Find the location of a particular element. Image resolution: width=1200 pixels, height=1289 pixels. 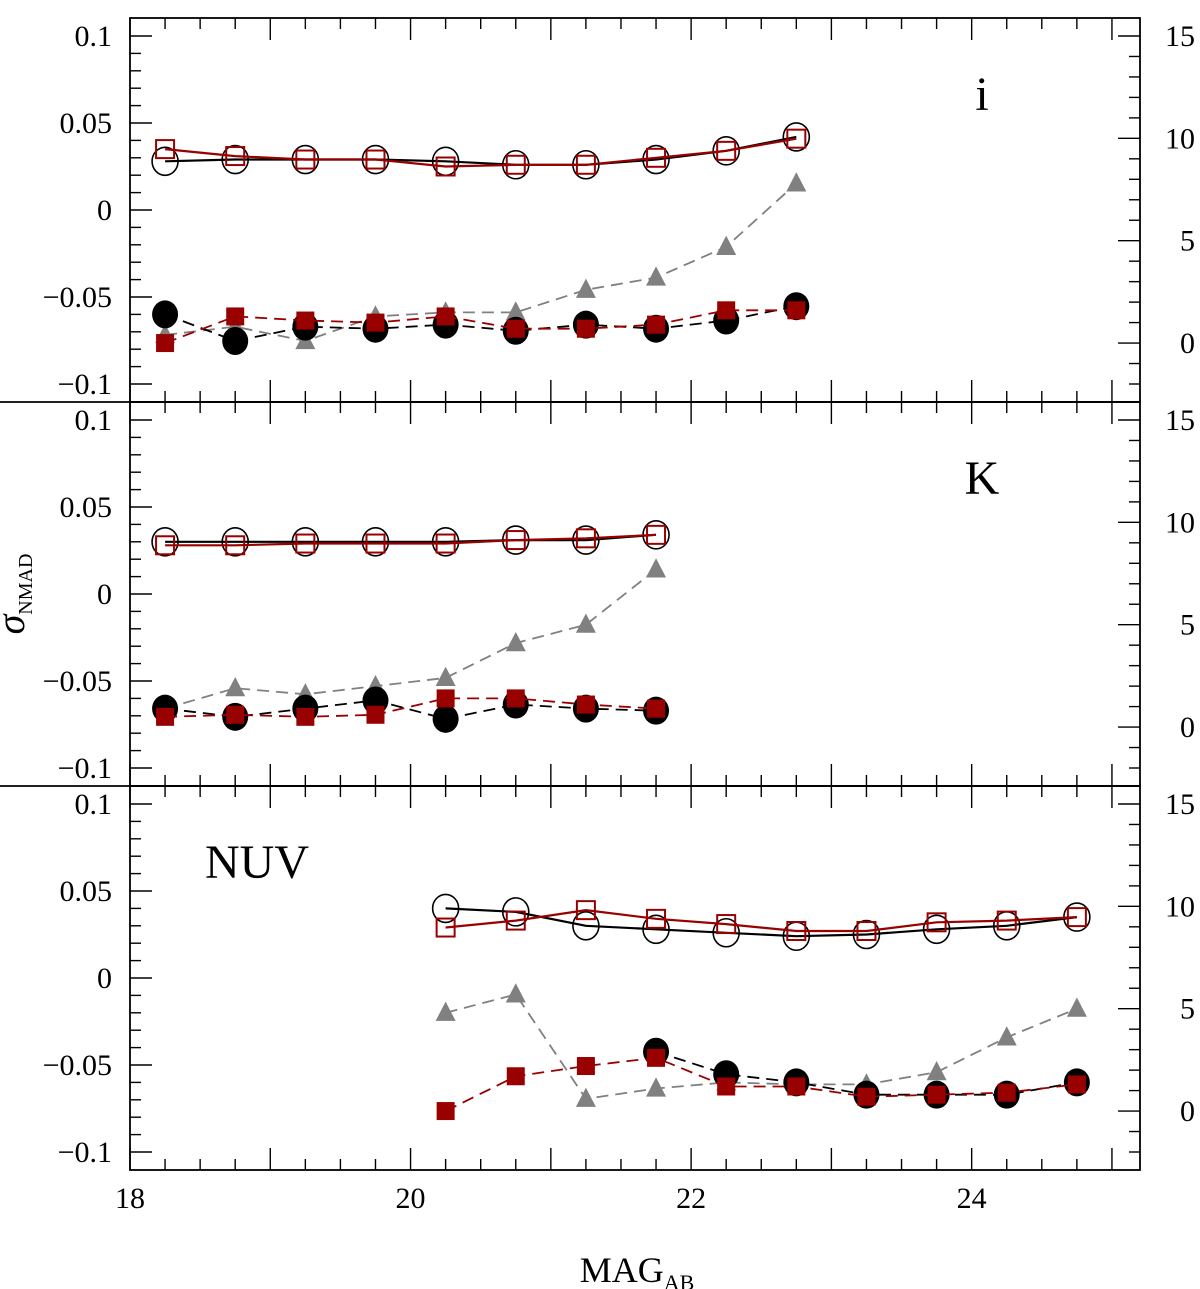

y-axis-label-main: σ is located at coordinates (16, 623).